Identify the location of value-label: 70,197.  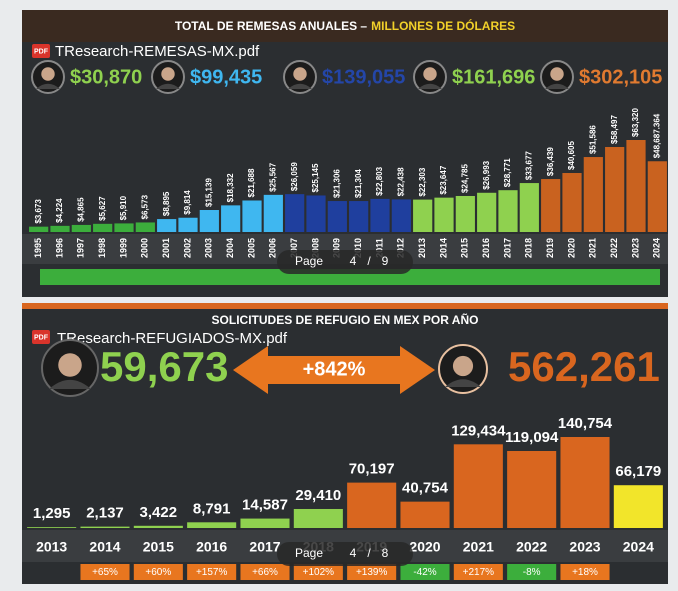
(372, 469).